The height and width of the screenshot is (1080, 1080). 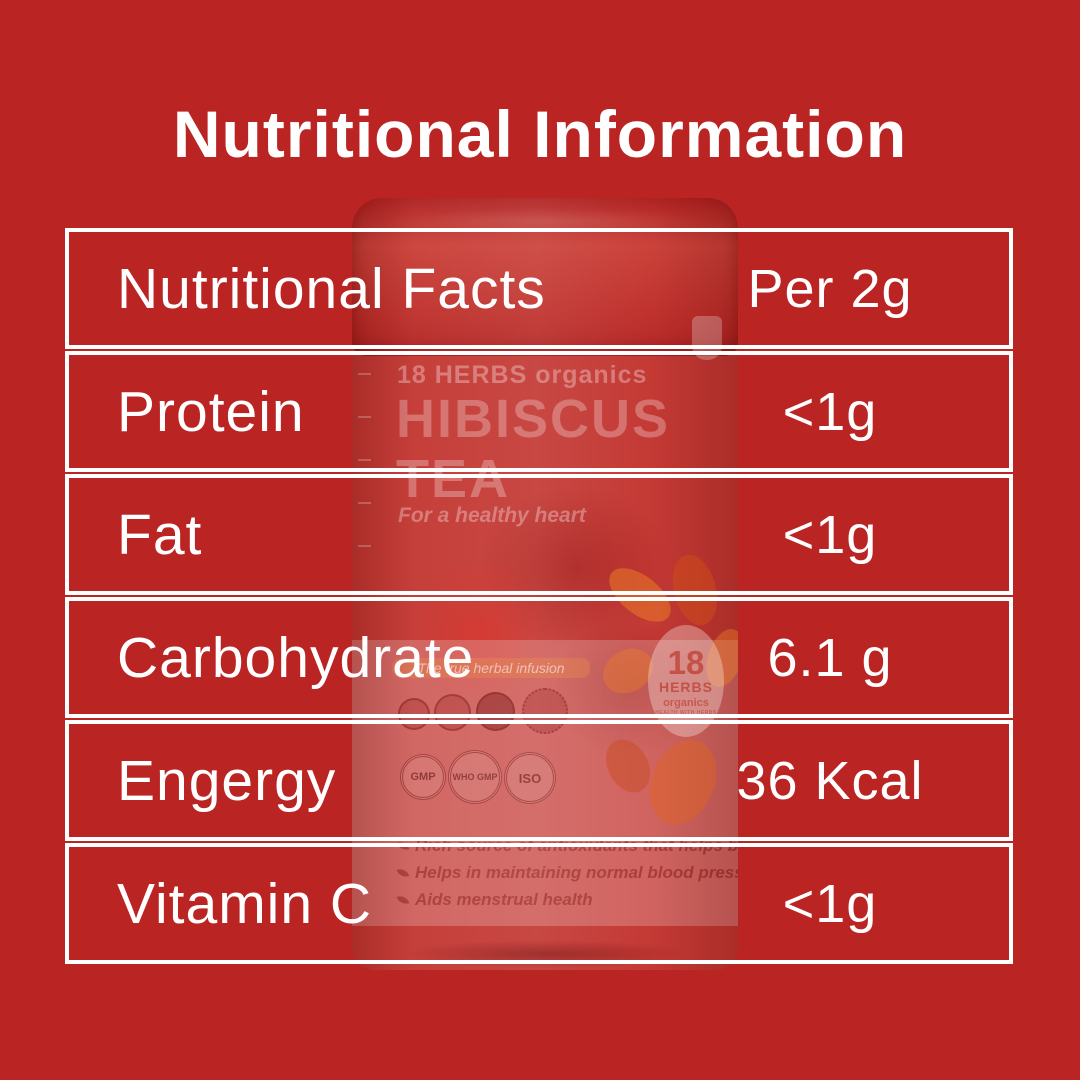 I want to click on row-value: 36 Kcal, so click(x=830, y=780).